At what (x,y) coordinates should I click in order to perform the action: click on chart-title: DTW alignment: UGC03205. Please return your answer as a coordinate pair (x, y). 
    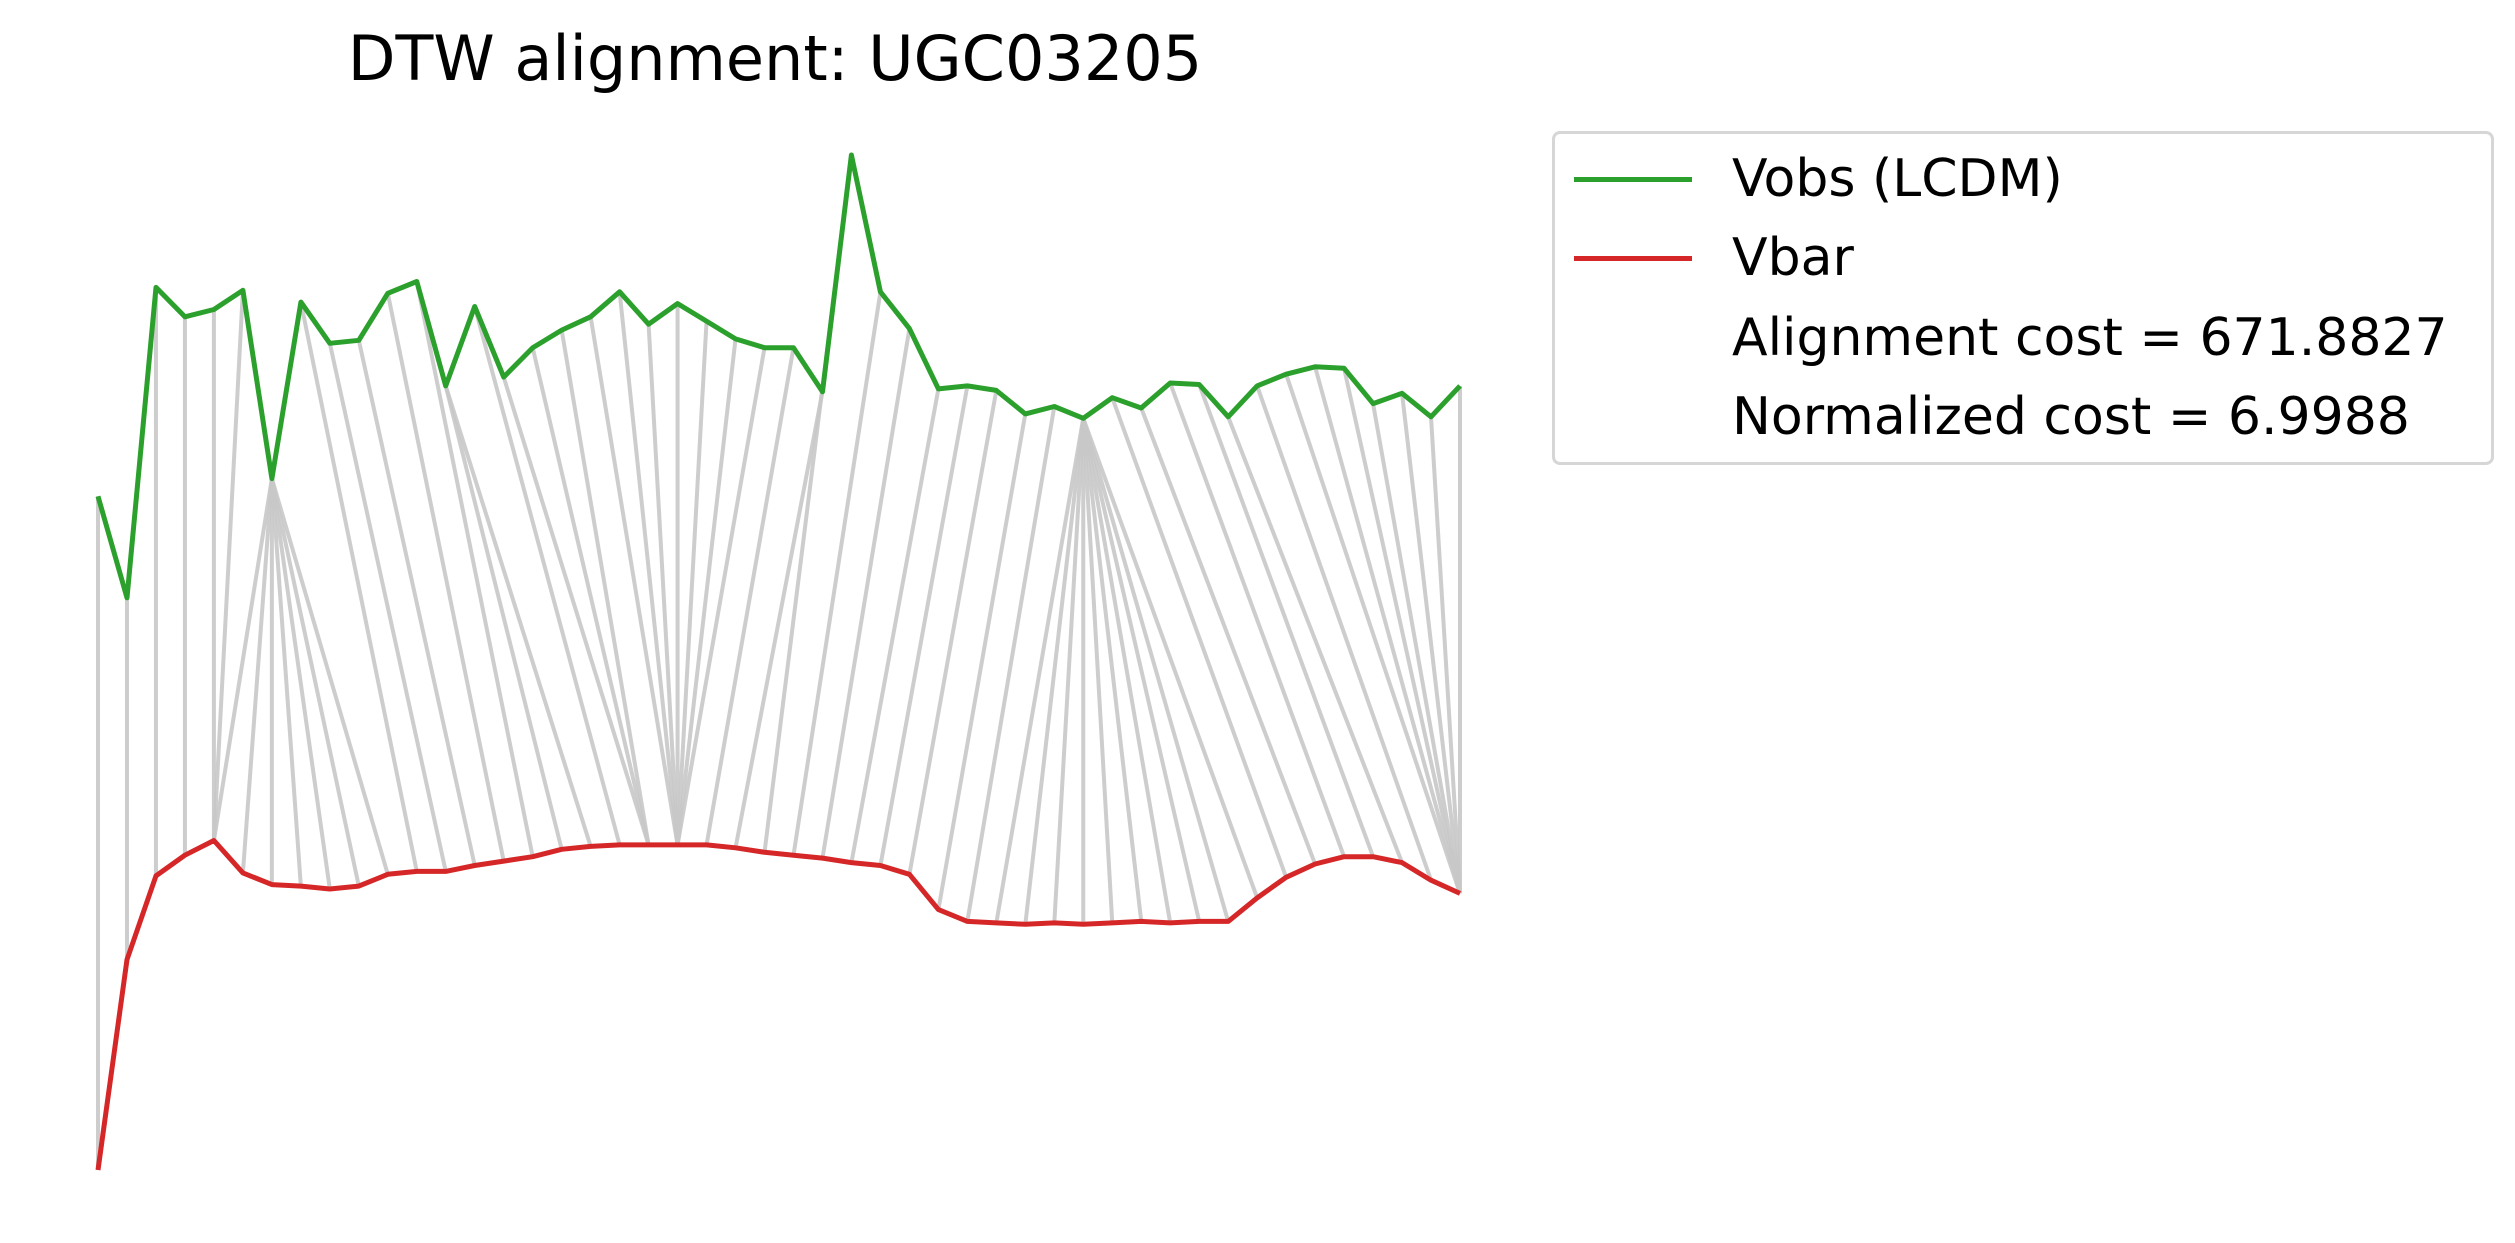
    Looking at the image, I should click on (775, 58).